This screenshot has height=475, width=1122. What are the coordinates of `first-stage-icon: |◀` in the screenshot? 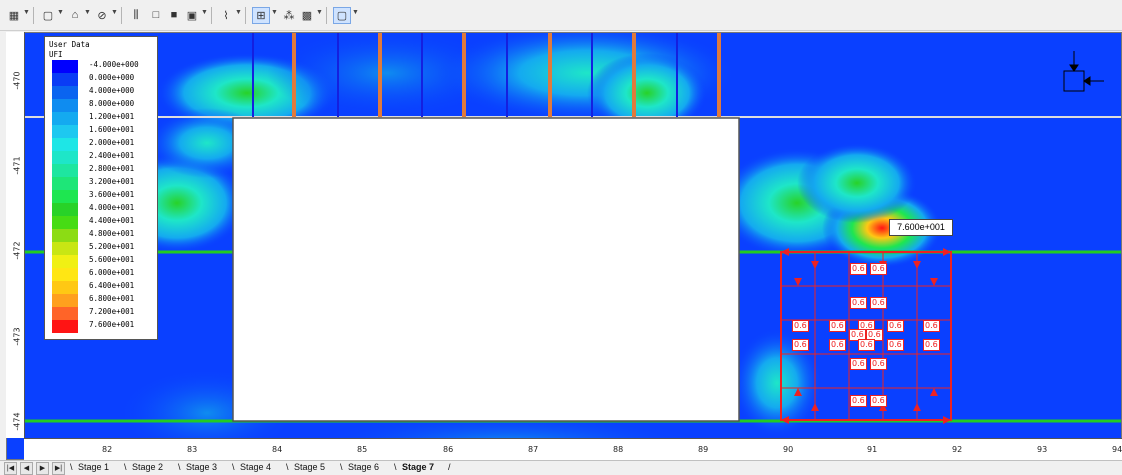 It's located at (10, 468).